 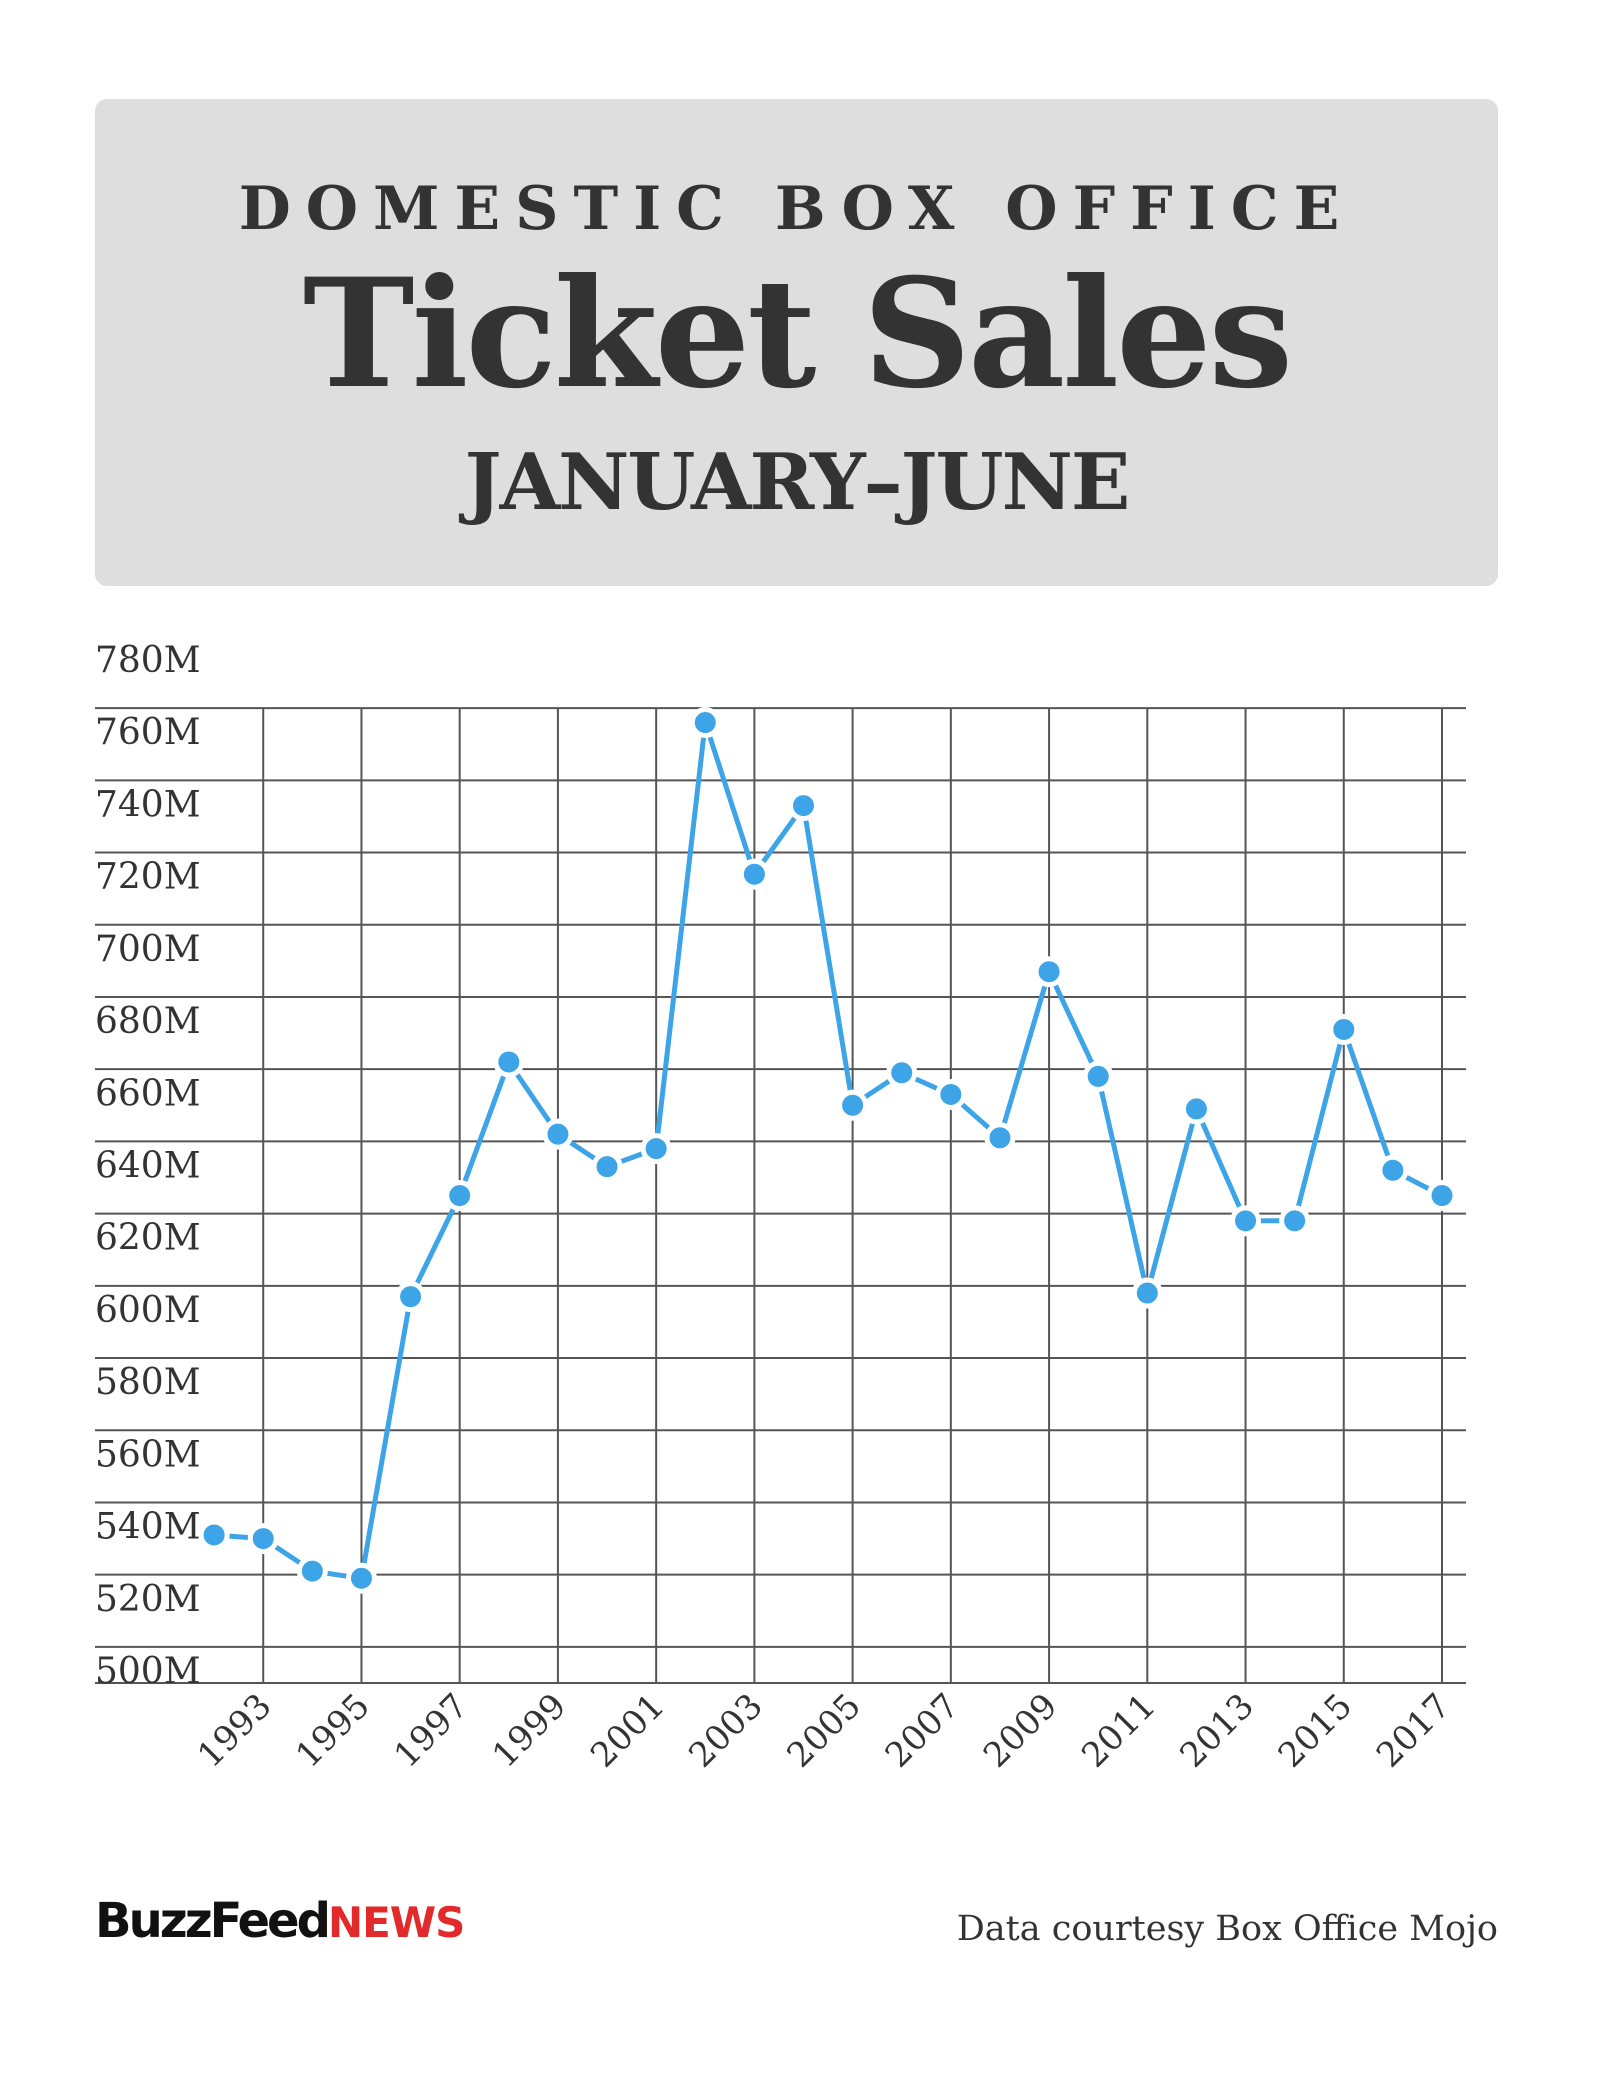 What do you see at coordinates (148, 949) in the screenshot?
I see `y-tick-label: 700M` at bounding box center [148, 949].